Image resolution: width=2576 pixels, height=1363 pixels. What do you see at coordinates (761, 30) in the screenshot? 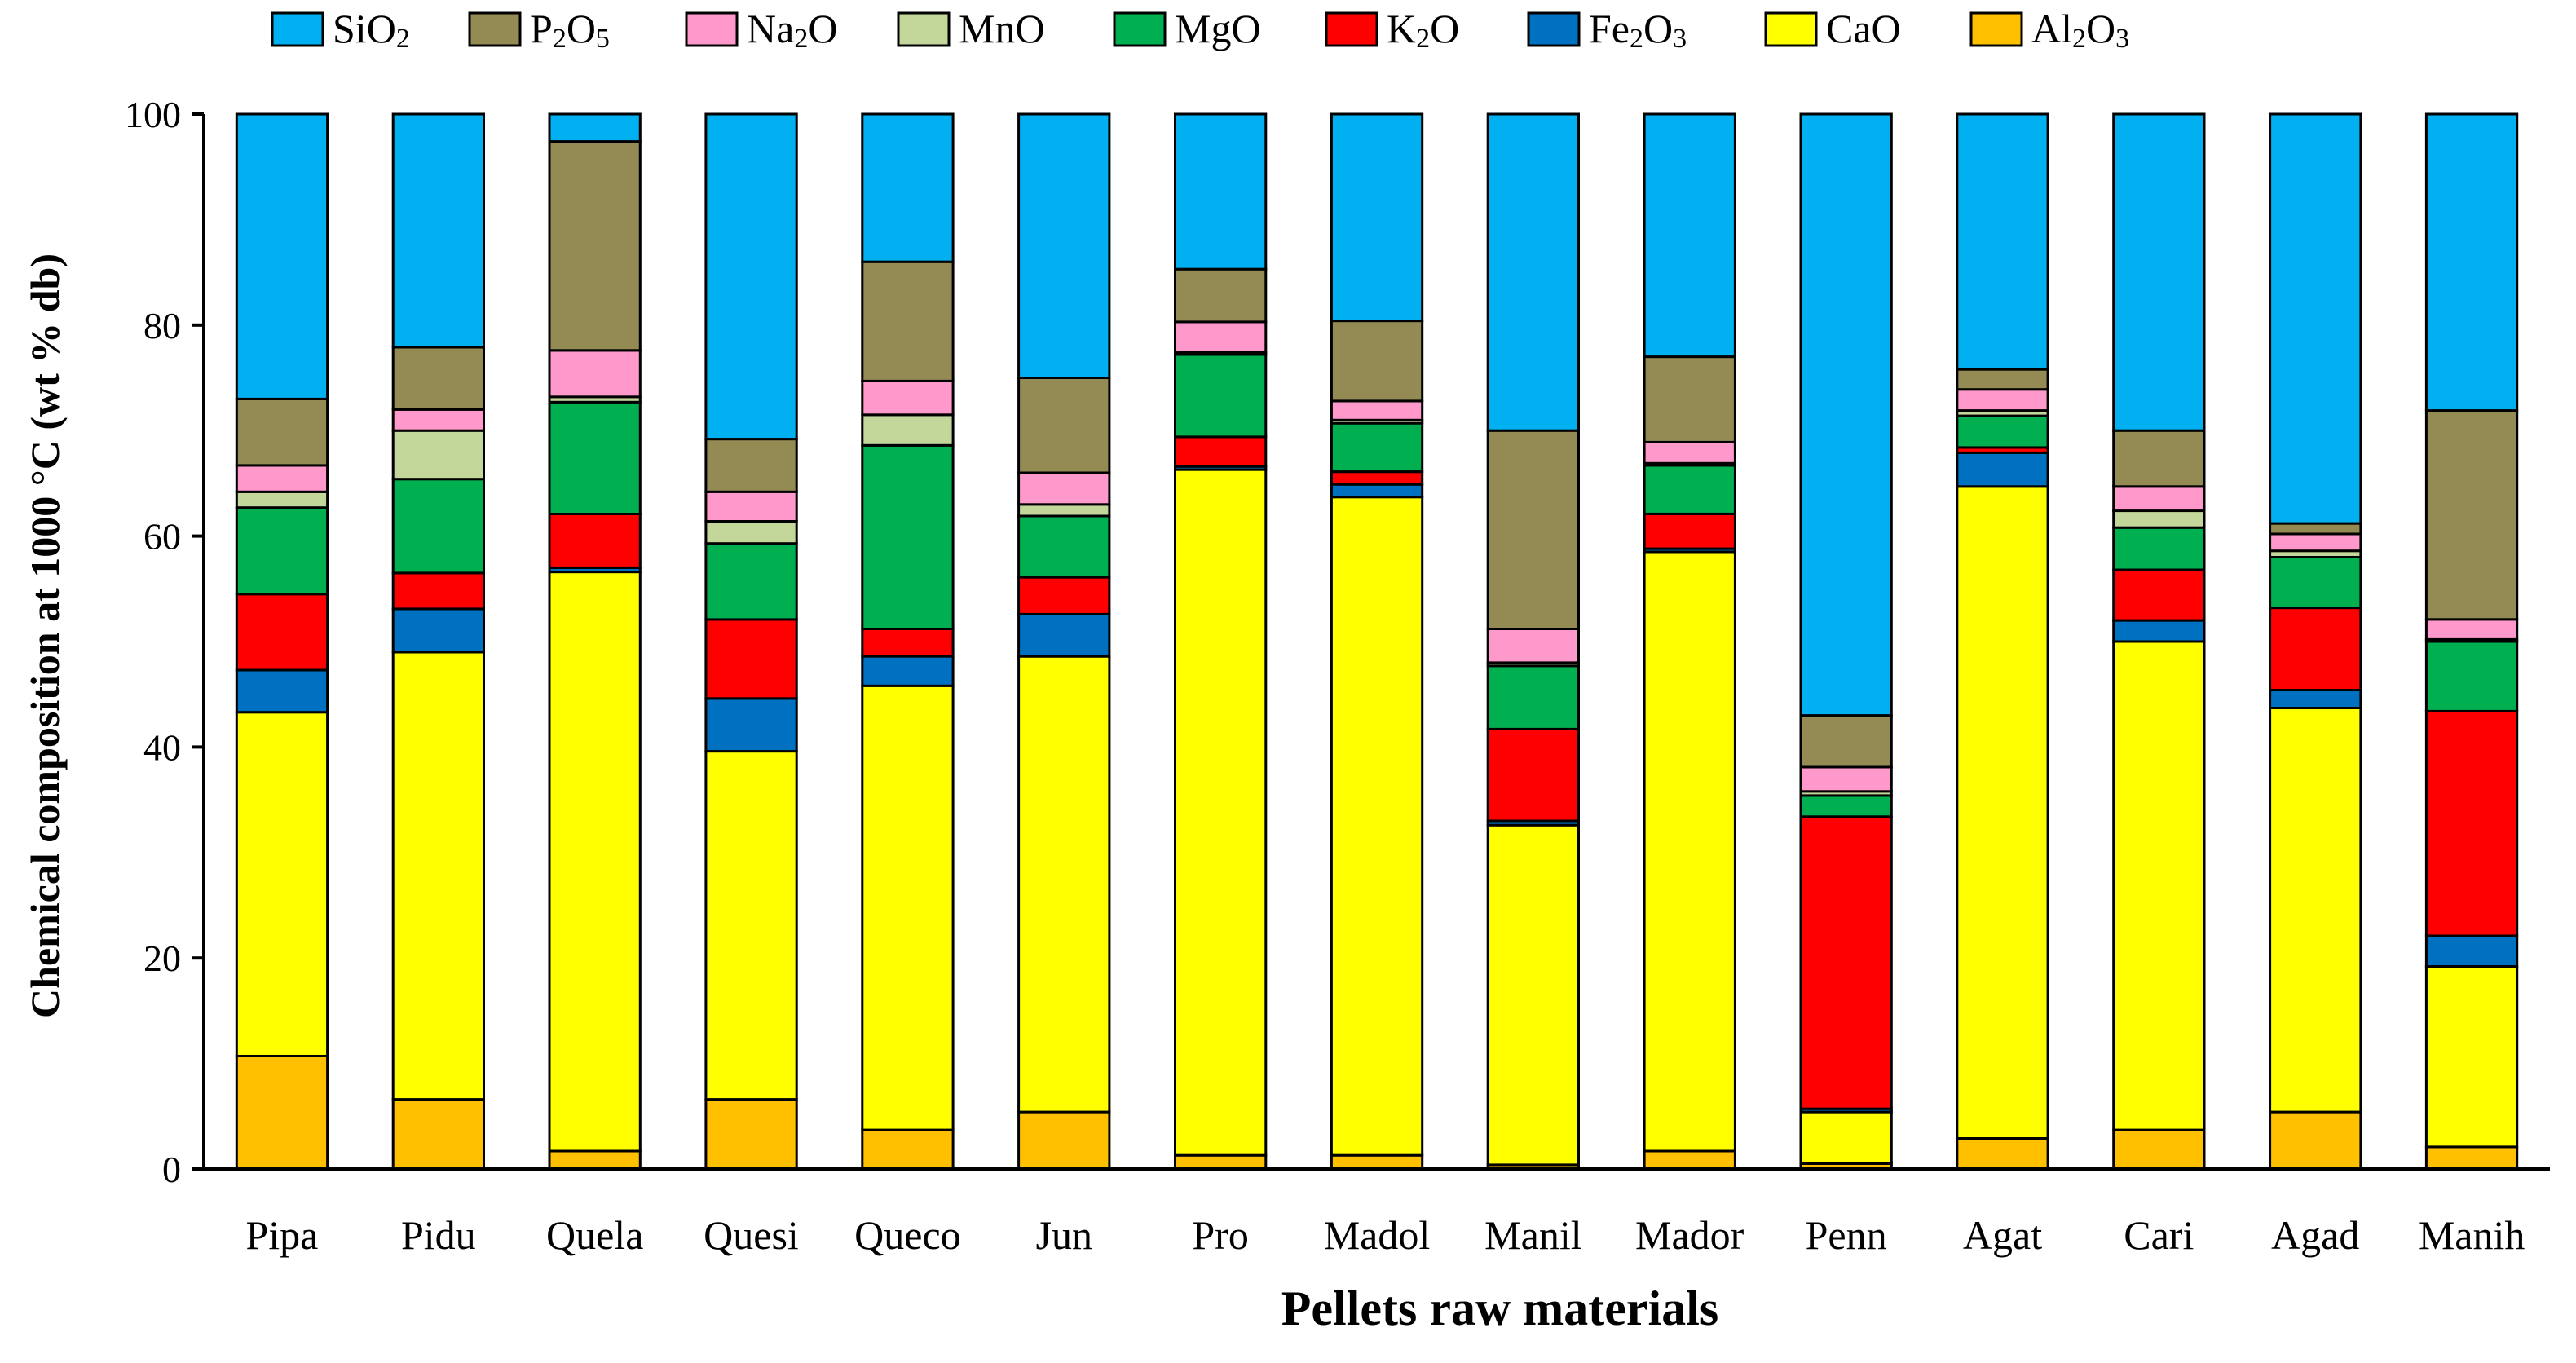
I see `legend-item-na2o: Na2O` at bounding box center [761, 30].